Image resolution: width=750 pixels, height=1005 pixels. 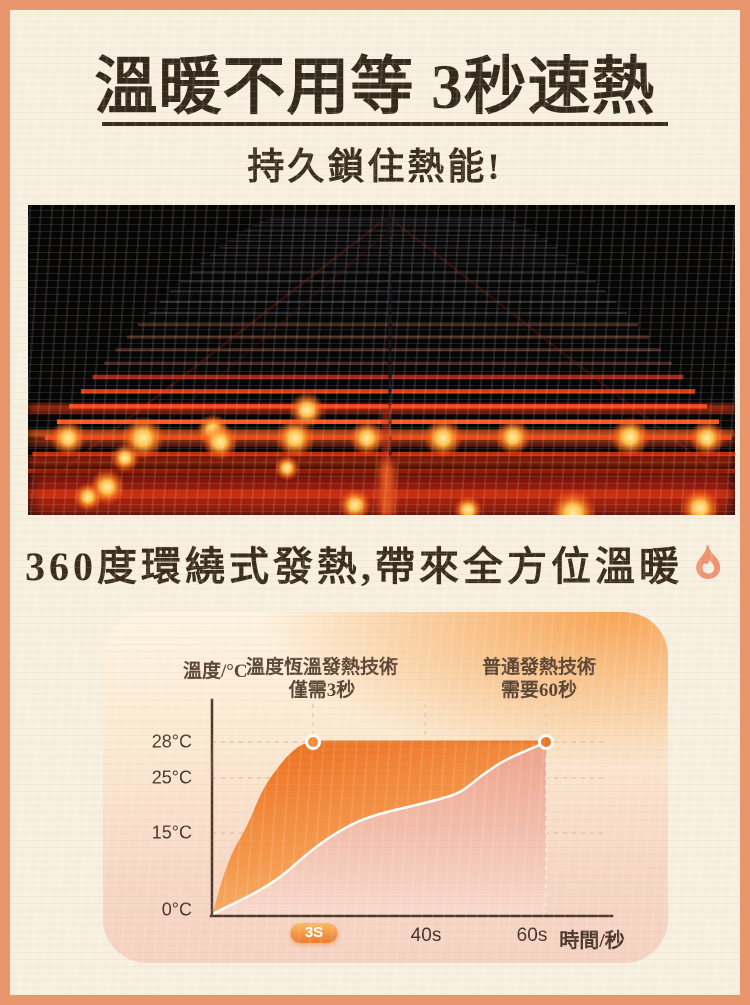 I want to click on feature-text: 360度環繞式發熱,帶來全方位溫暖, so click(x=354, y=566).